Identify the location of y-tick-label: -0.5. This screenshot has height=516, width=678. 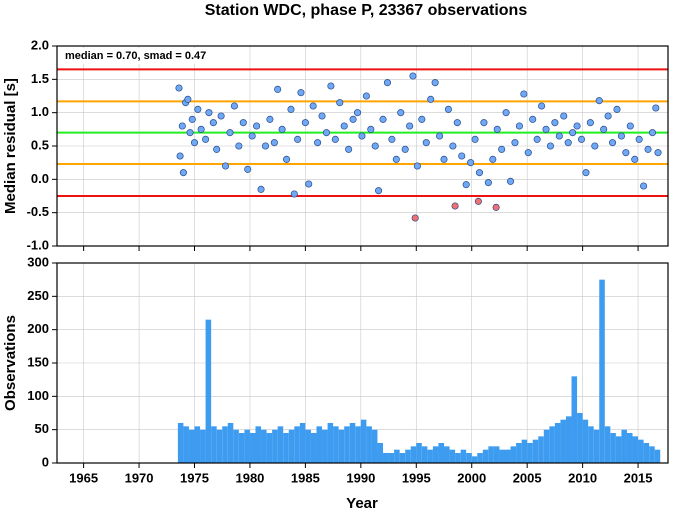
(38, 211).